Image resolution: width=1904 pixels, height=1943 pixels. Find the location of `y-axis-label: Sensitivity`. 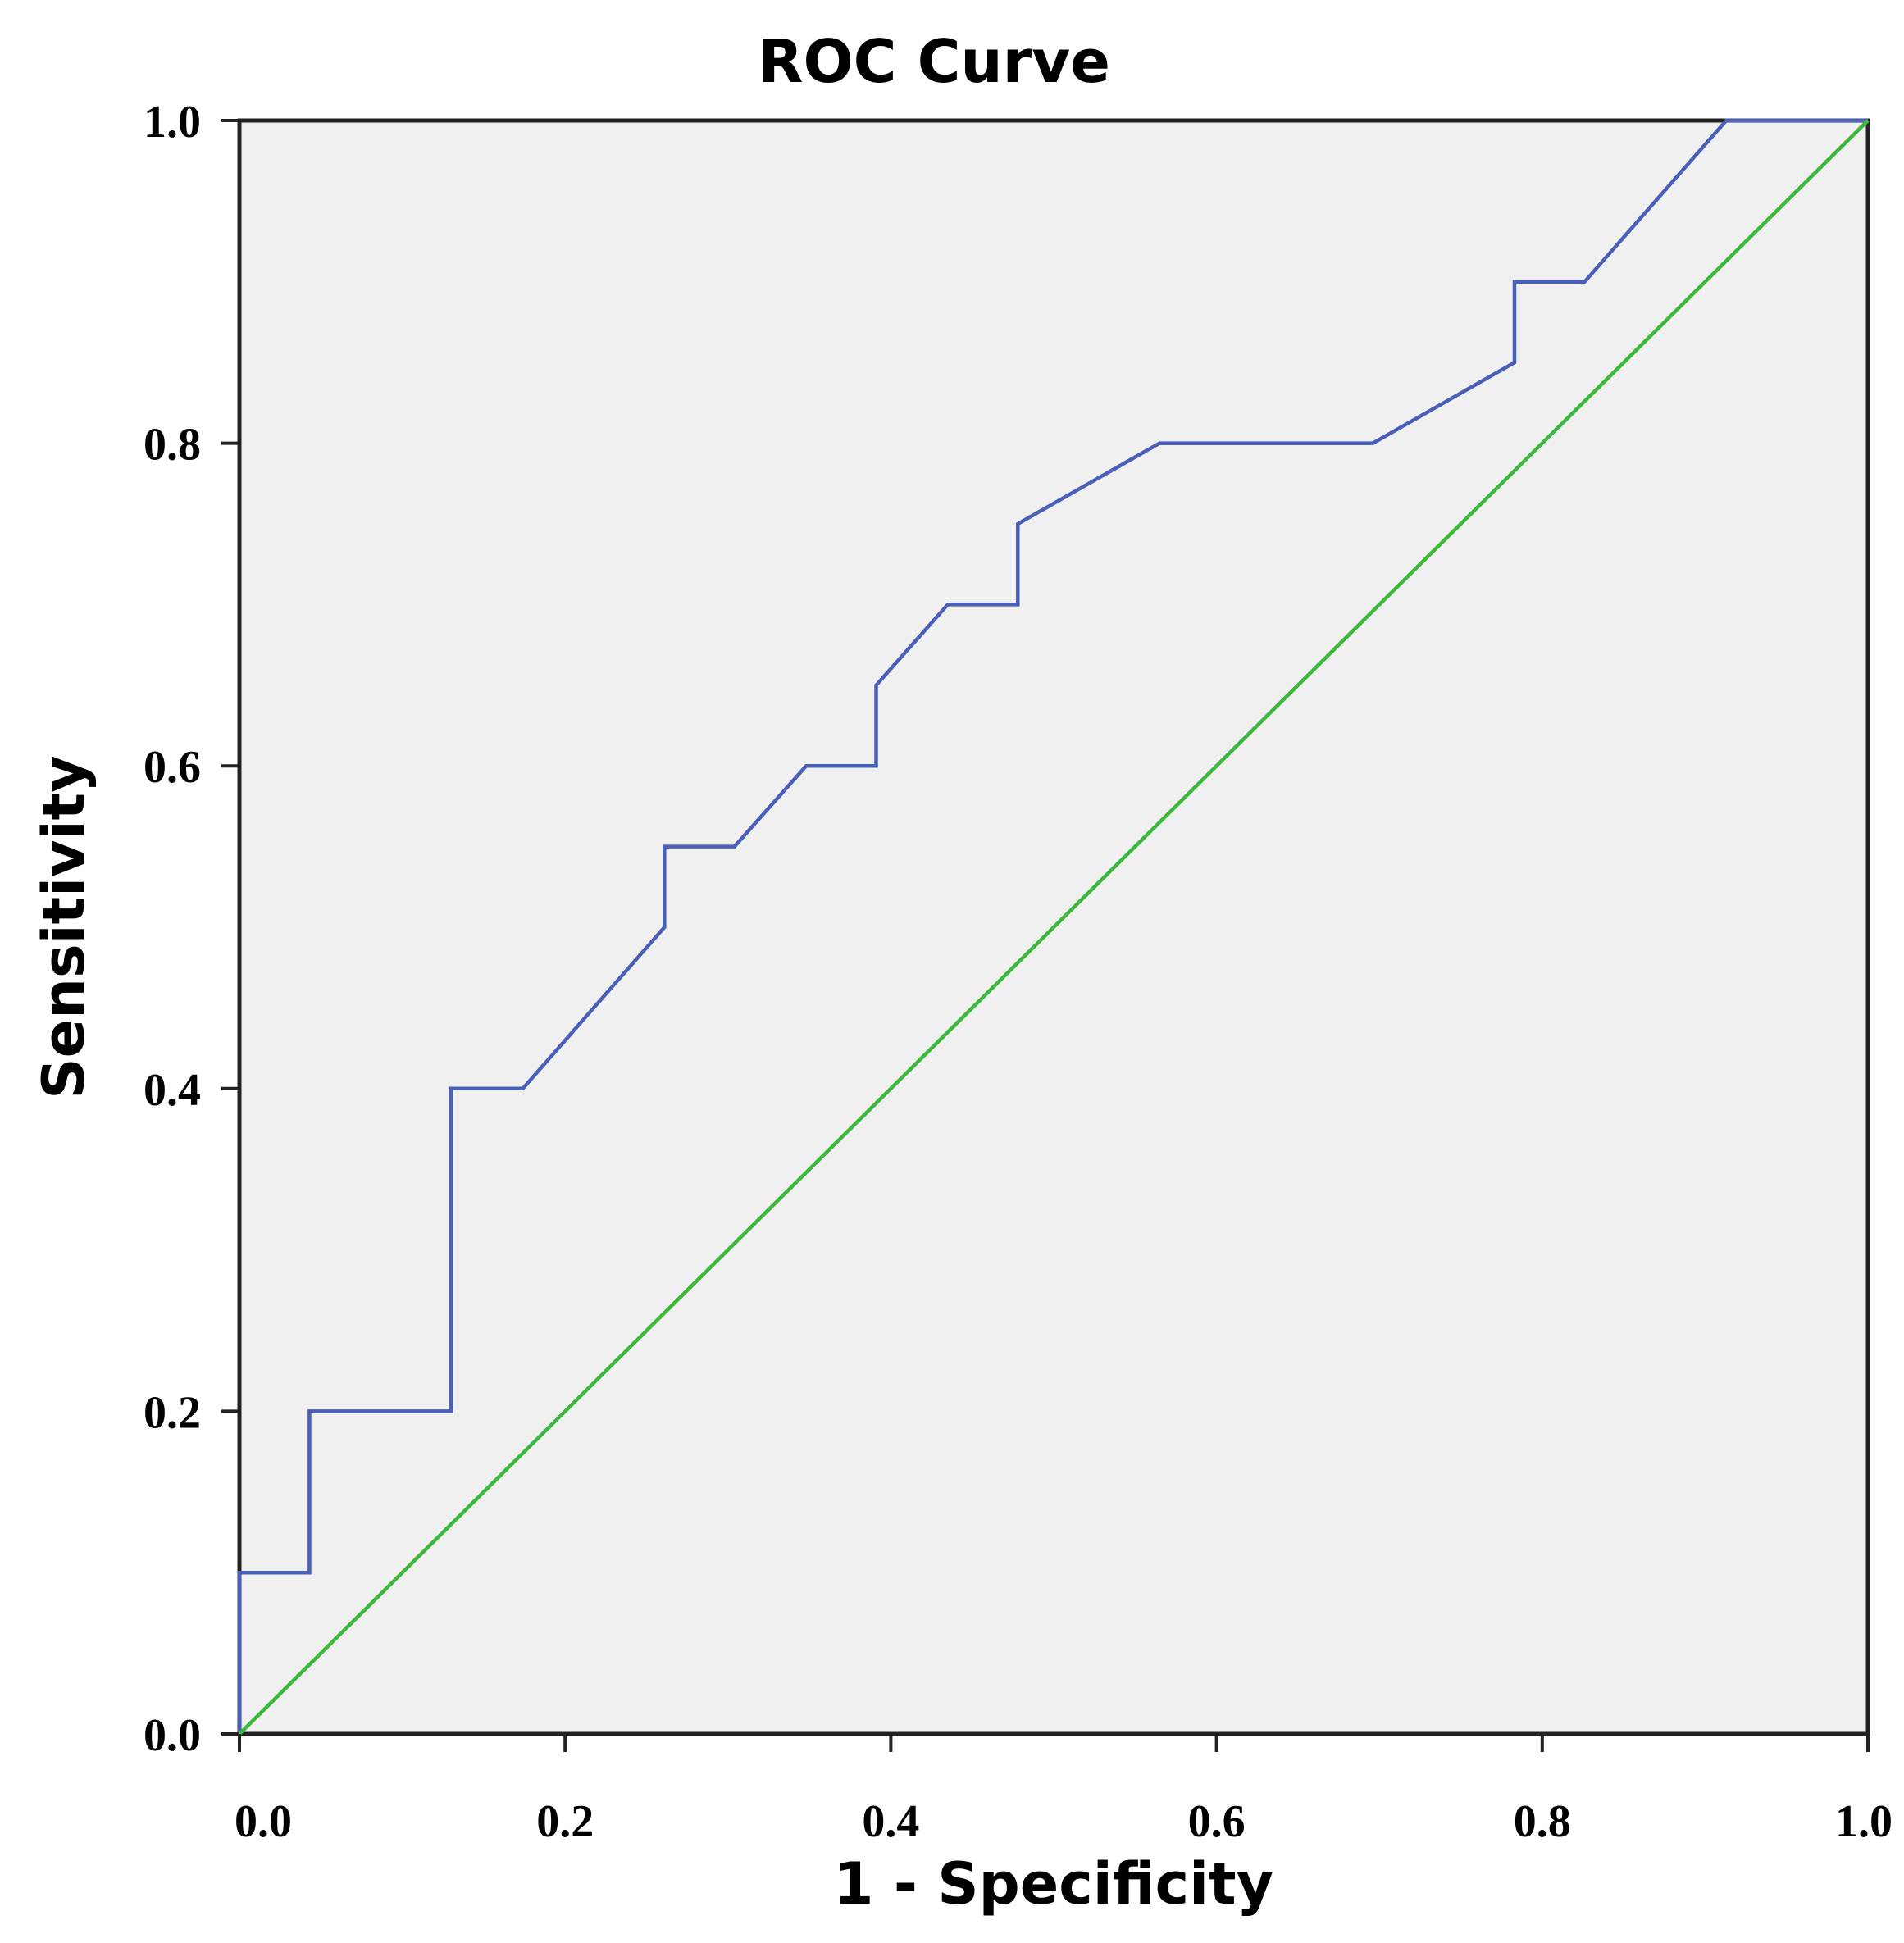

y-axis-label: Sensitivity is located at coordinates (64, 927).